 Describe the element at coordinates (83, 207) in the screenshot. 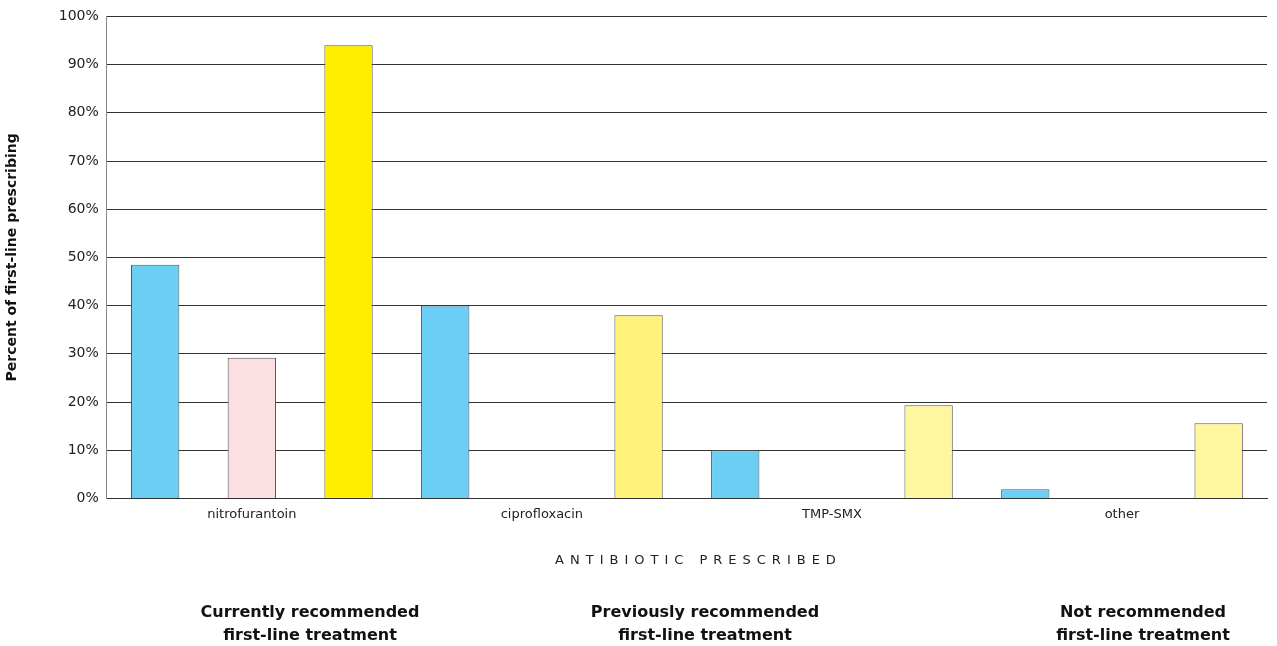

I see `y-tick-label: 60%` at that location.